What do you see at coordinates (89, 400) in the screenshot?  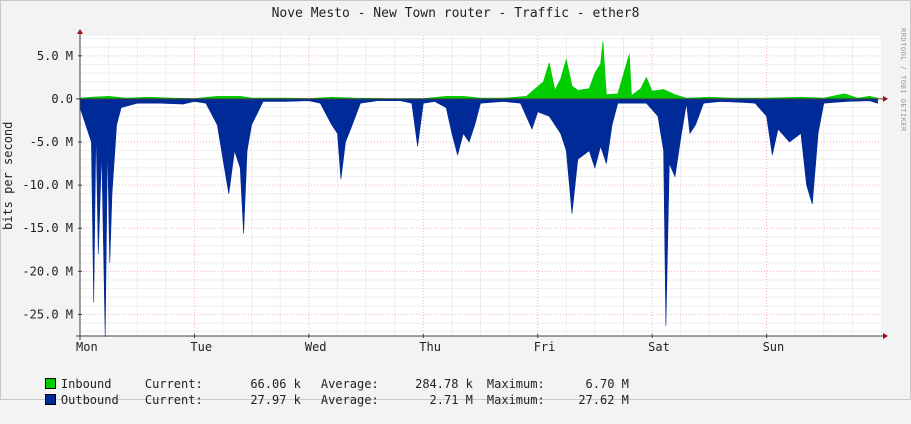 I see `legend-series-name: Outbound` at bounding box center [89, 400].